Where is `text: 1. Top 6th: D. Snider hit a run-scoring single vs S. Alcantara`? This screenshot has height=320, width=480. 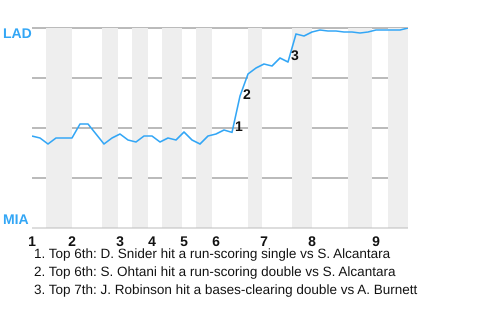 text: 1. Top 6th: D. Snider hit a run-scoring single vs S. Alcantara is located at coordinates (213, 254).